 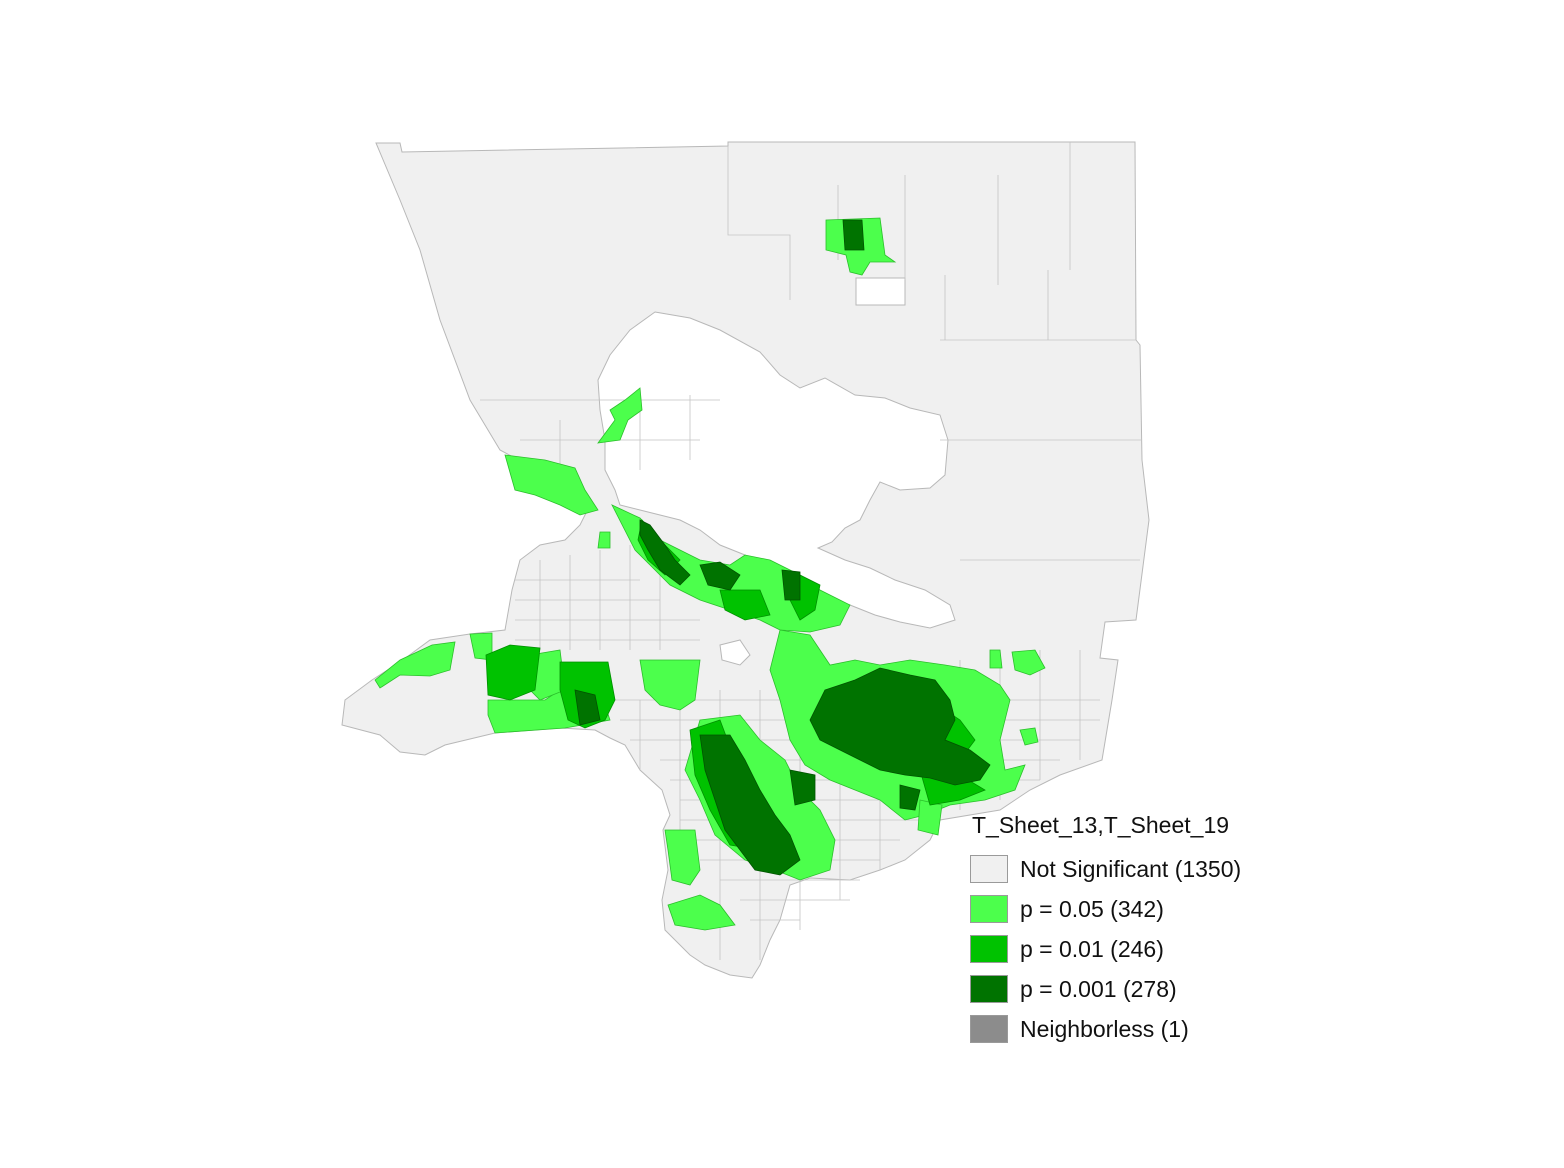 What do you see at coordinates (776, 471) in the screenshot?
I see `unshaded-area` at bounding box center [776, 471].